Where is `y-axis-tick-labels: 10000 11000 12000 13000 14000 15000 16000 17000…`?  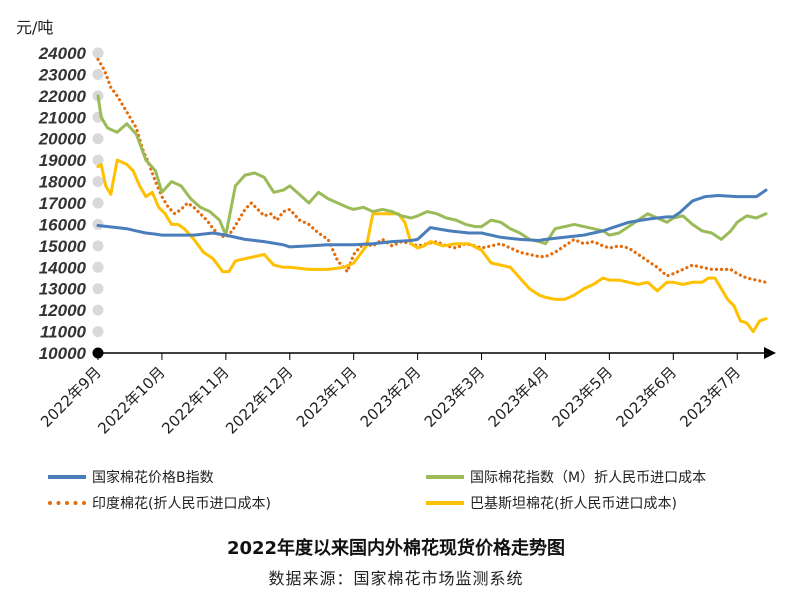
y-axis-tick-labels: 10000 11000 12000 13000 14000 15000 16000 17000… is located at coordinates (62, 203).